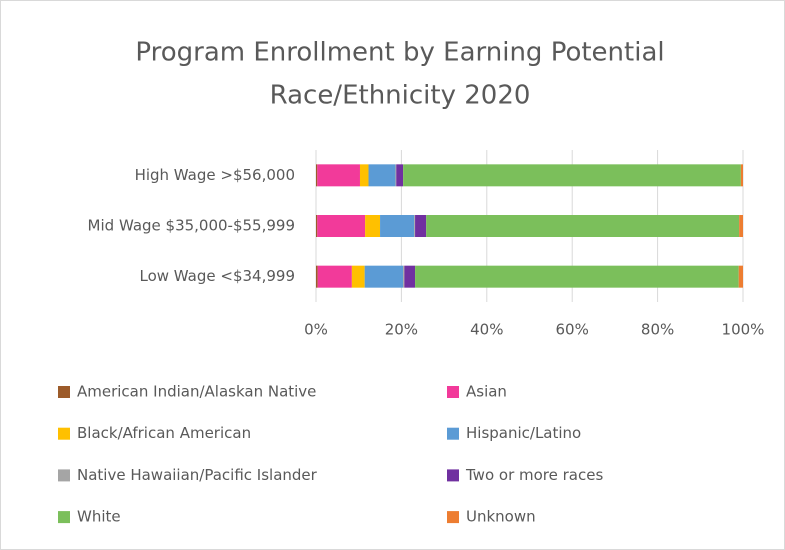 Image resolution: width=785 pixels, height=550 pixels. What do you see at coordinates (501, 517) in the screenshot?
I see `legend-label: Unknown` at bounding box center [501, 517].